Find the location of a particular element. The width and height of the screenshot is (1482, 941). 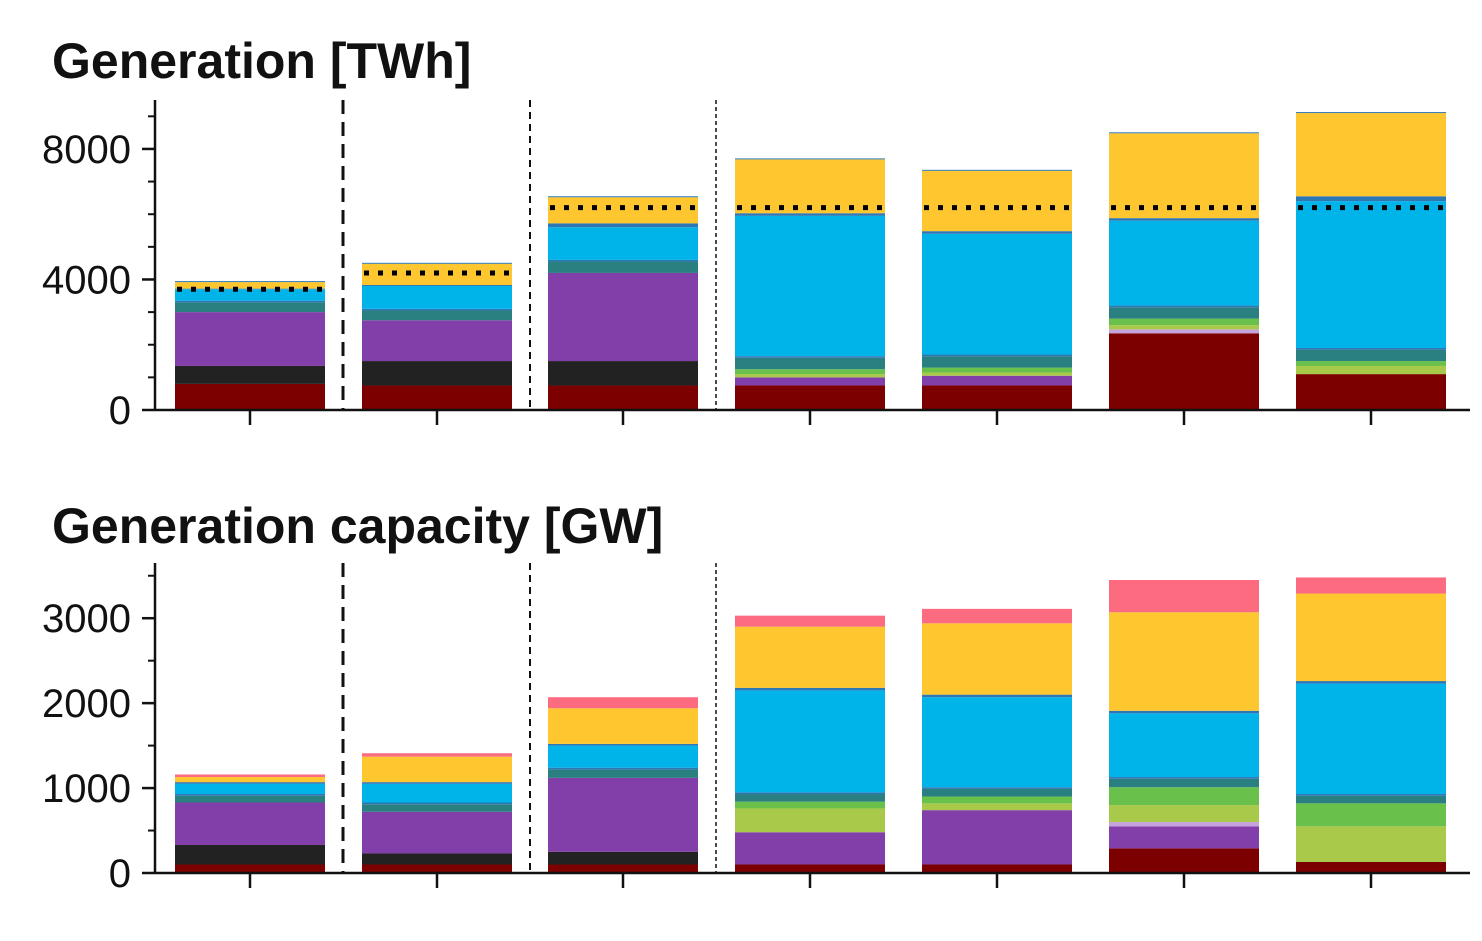

capacity-title: Generation capacity [GW] is located at coordinates (357, 526).